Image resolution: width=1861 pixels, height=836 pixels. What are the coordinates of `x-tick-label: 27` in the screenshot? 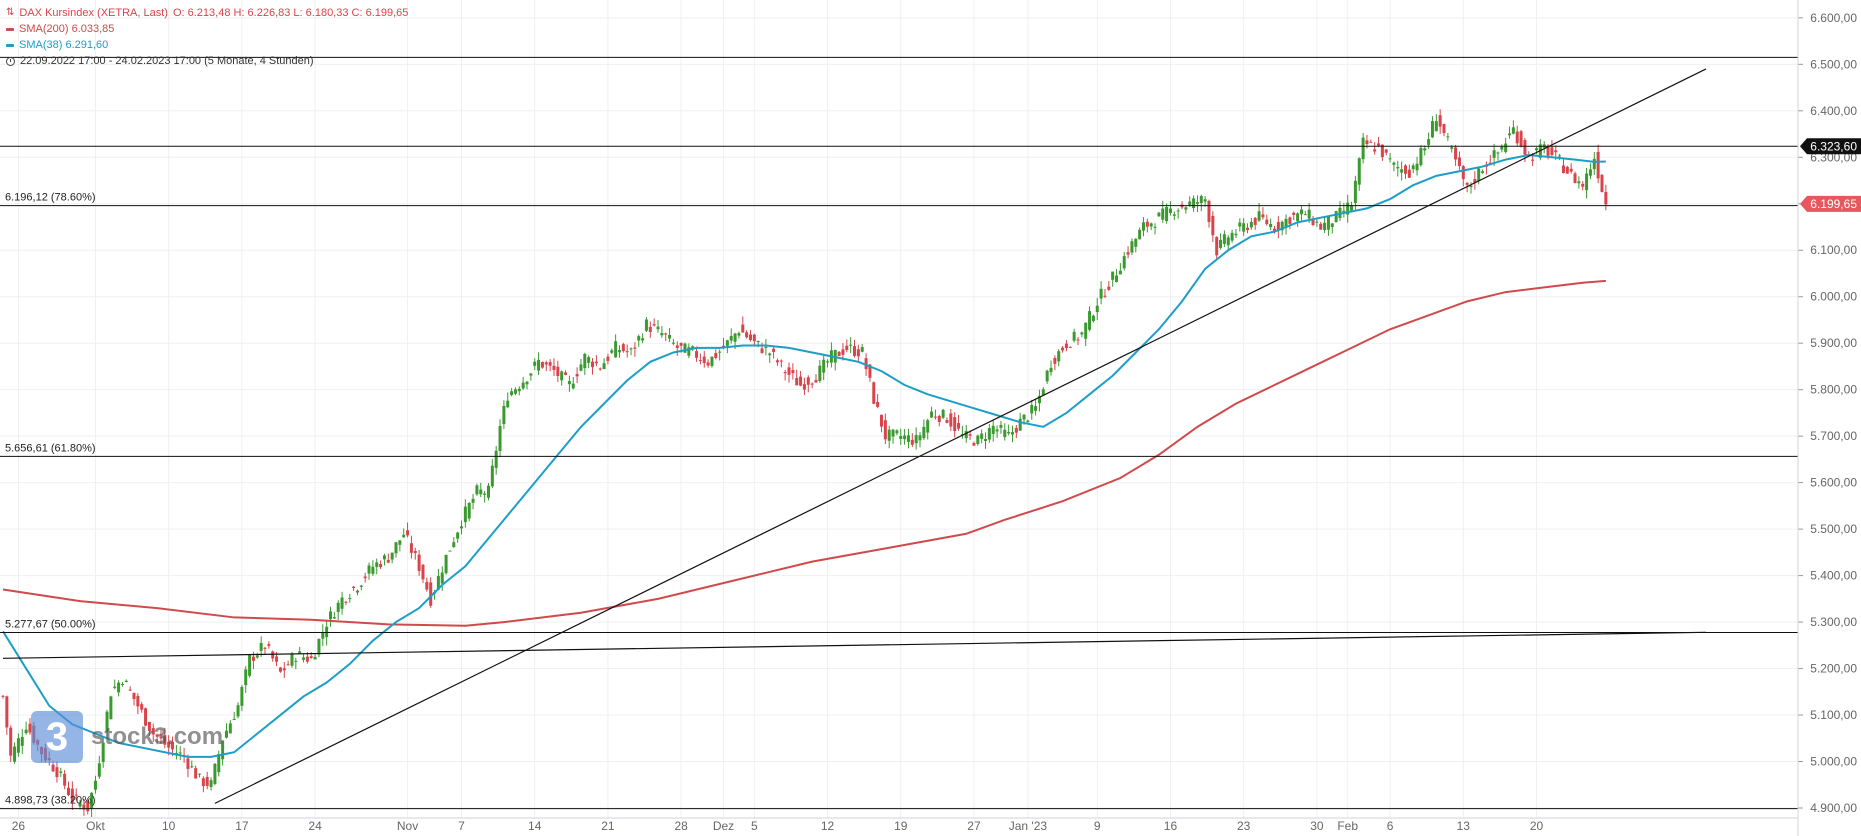 It's located at (974, 826).